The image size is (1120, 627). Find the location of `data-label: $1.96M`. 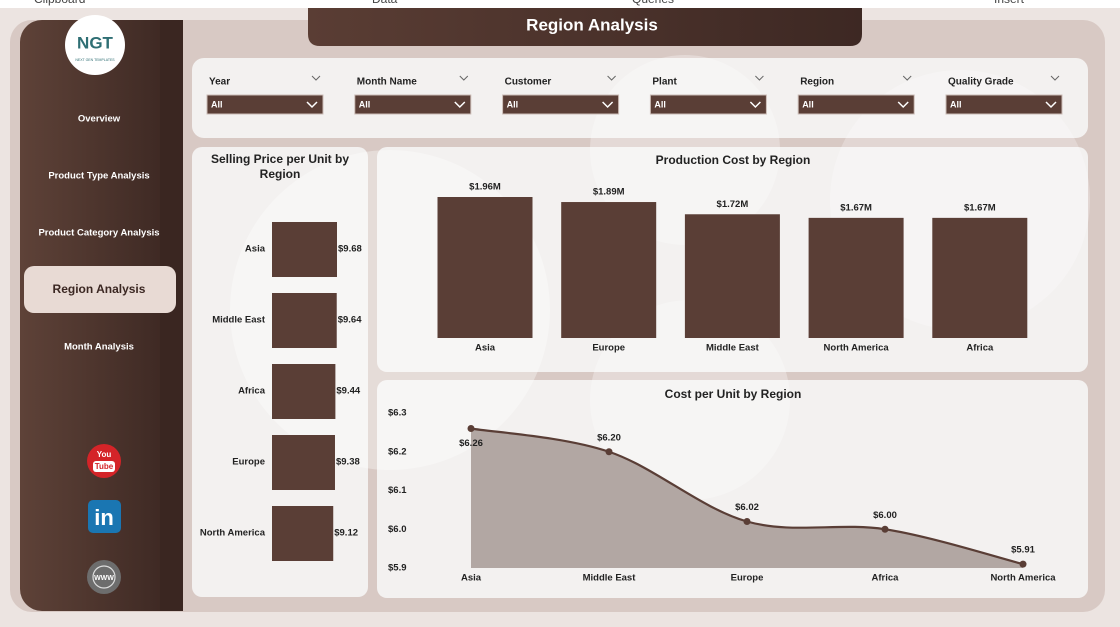

data-label: $1.96M is located at coordinates (485, 187).